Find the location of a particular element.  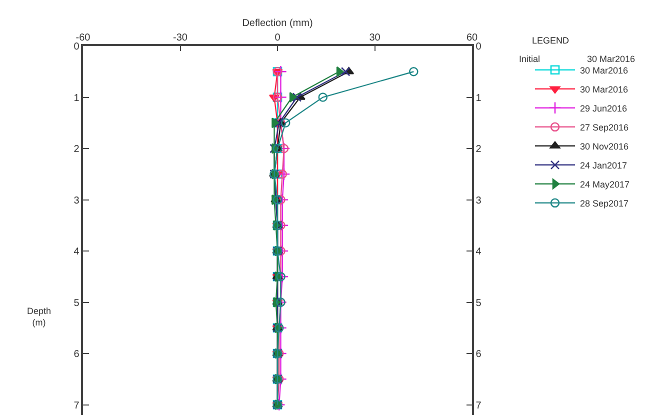

y-tick-label: 6 is located at coordinates (77, 354).